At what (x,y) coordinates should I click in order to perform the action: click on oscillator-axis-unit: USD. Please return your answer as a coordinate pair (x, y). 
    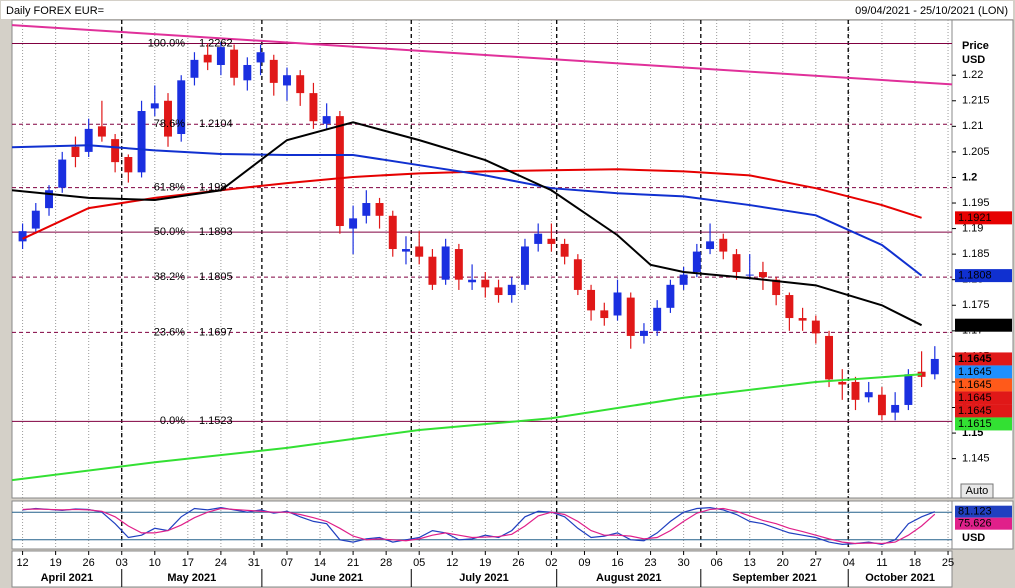
    Looking at the image, I should click on (973, 538).